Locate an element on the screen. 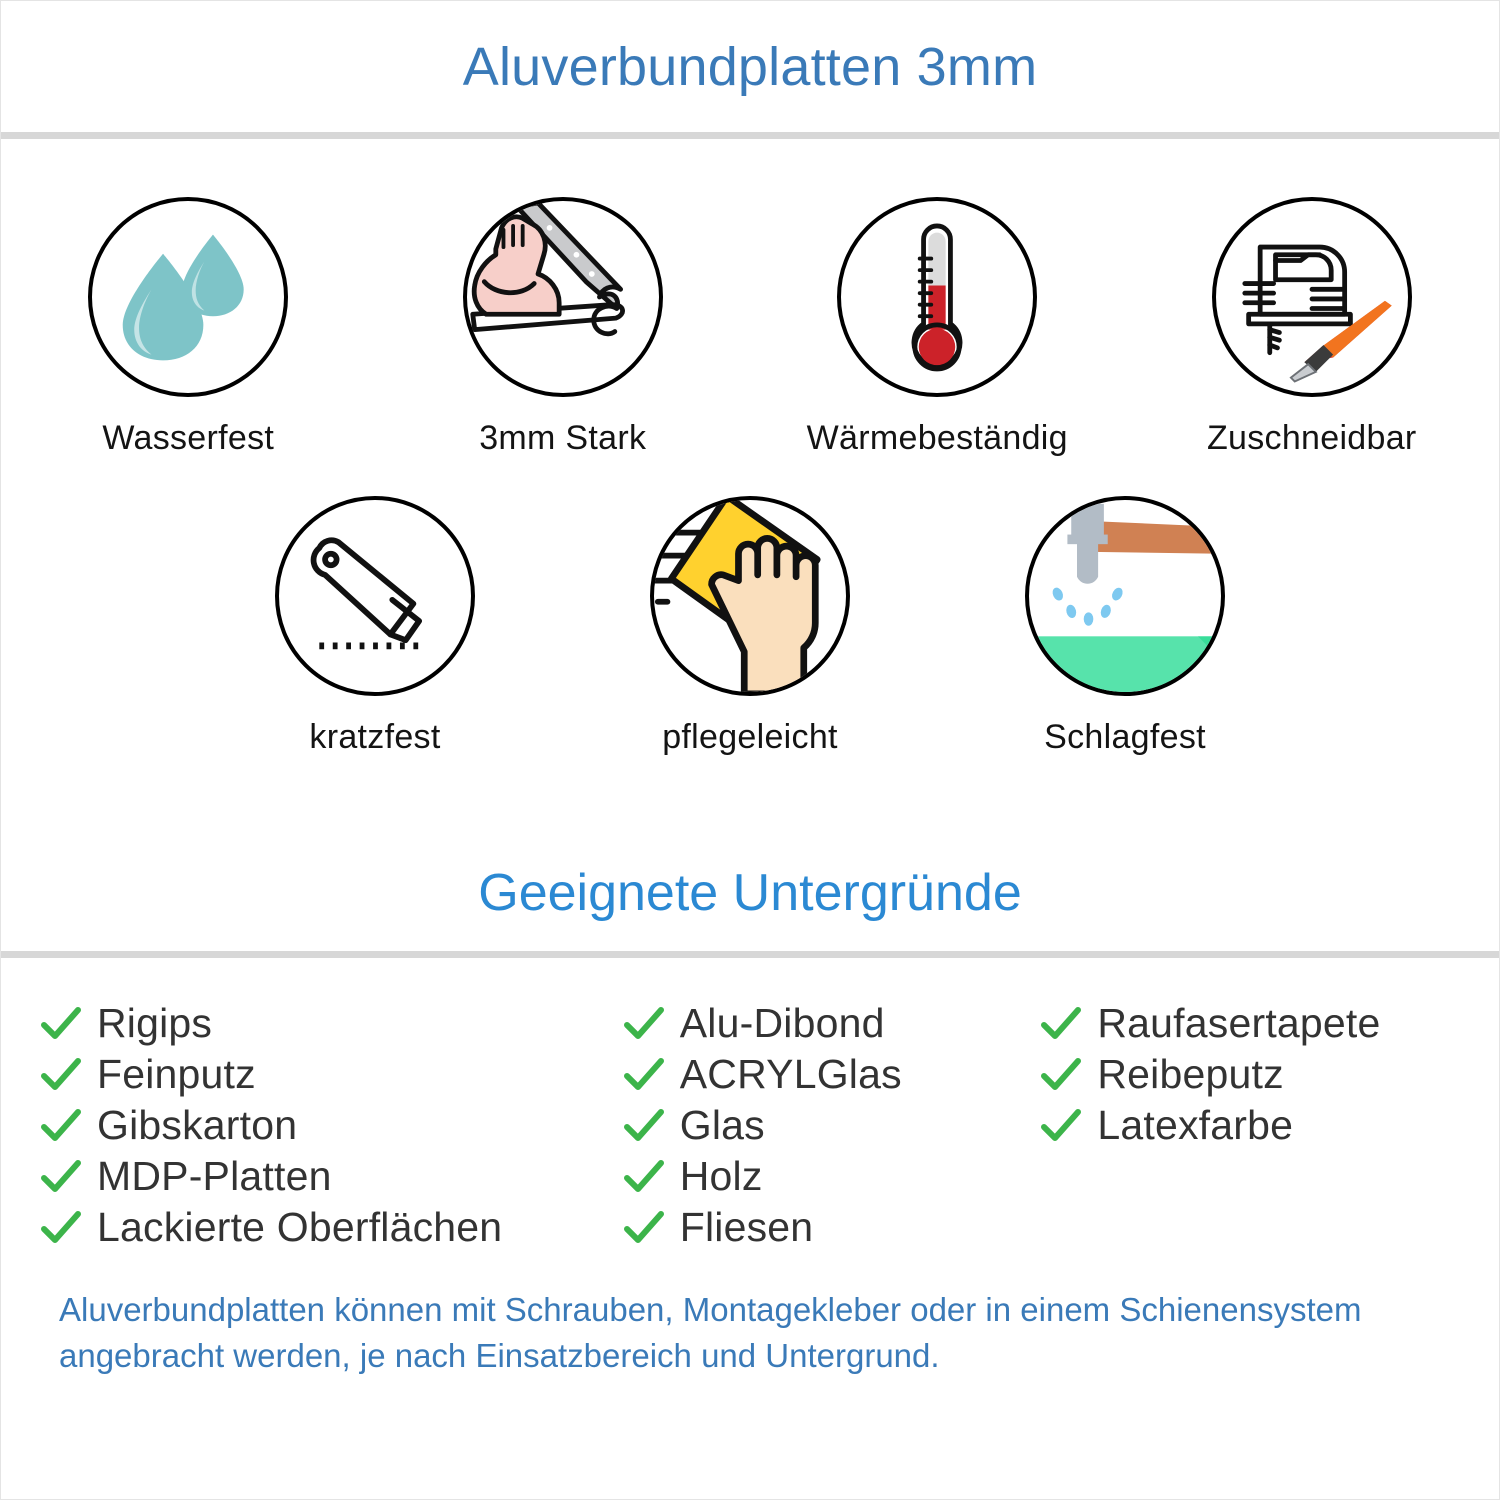 The image size is (1500, 1500). substrates-heading-band: Geeignete Untergründe is located at coordinates (750, 893).